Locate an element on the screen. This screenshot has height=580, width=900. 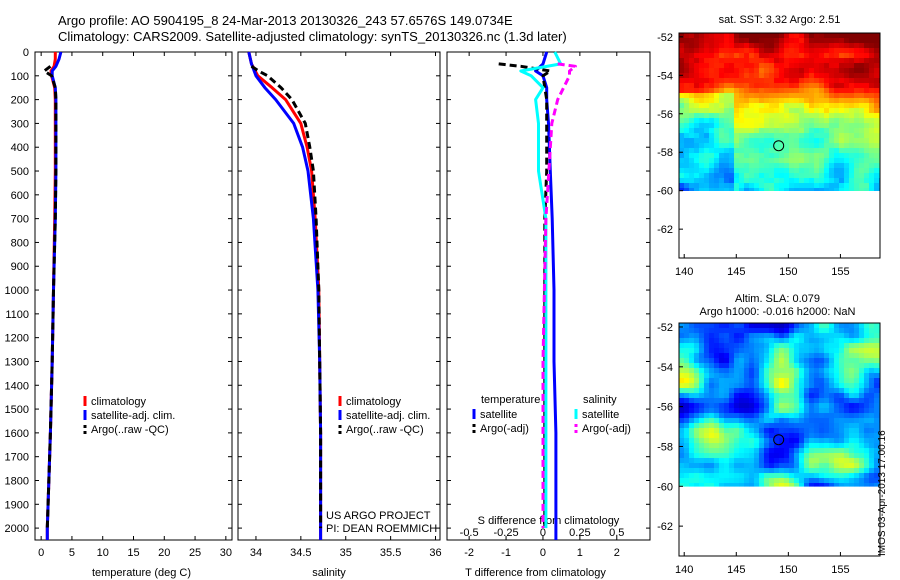
difference-xtick-label: 2 is located at coordinates (617, 553).